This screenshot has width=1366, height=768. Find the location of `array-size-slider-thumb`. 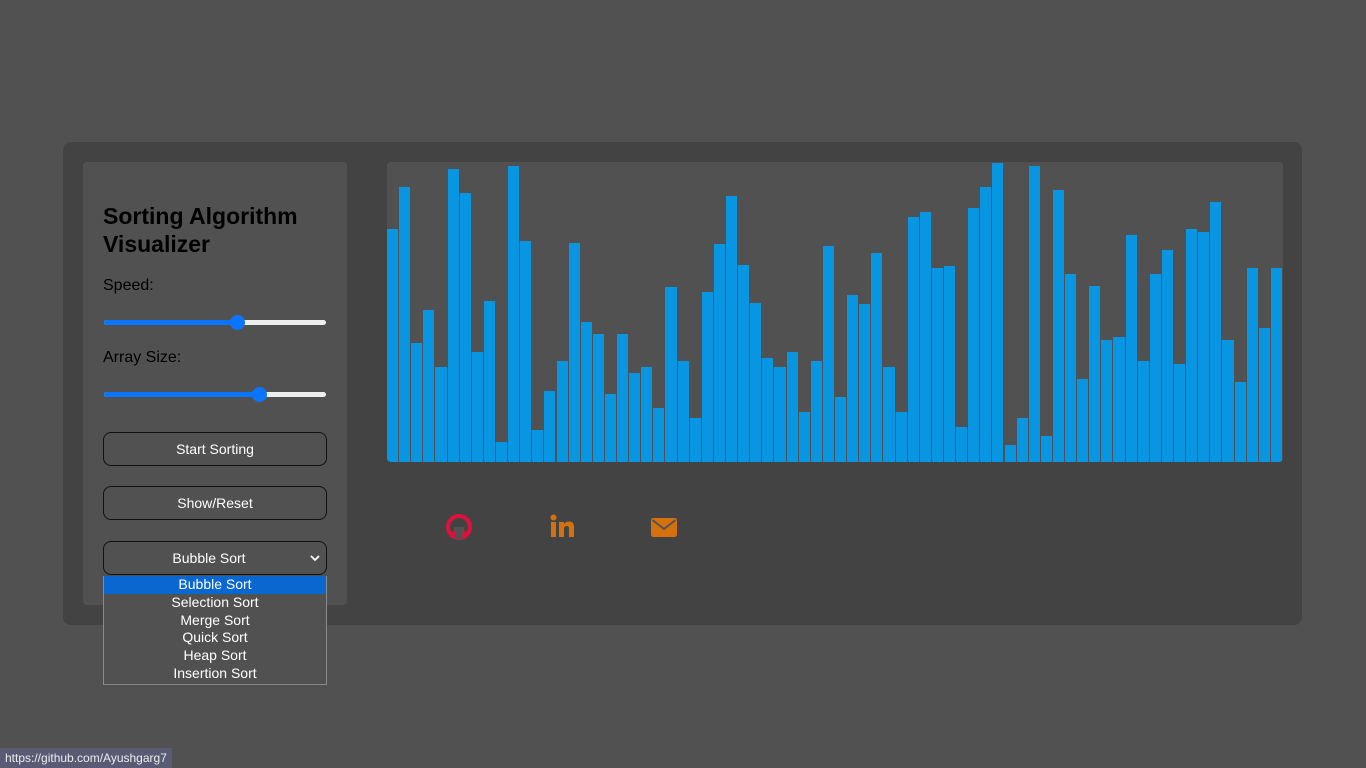

array-size-slider-thumb is located at coordinates (260, 394).